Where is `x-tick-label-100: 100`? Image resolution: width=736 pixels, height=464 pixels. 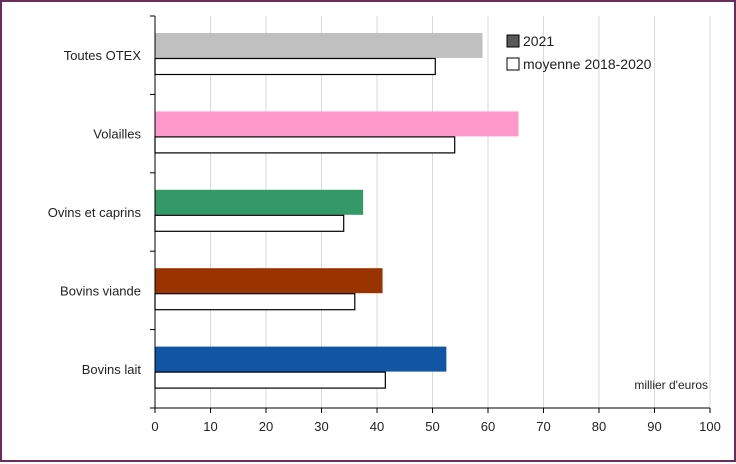
x-tick-label-100: 100 is located at coordinates (710, 426).